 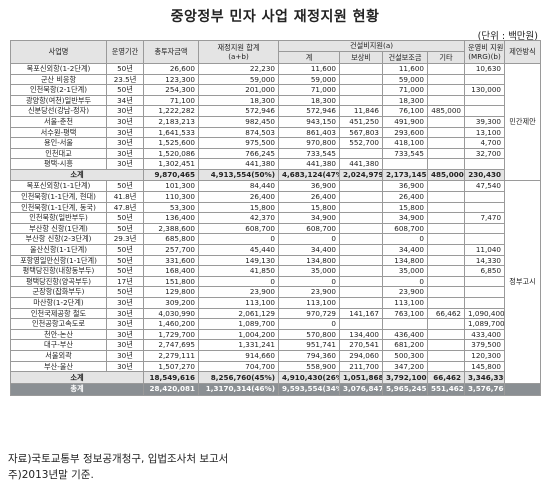 I want to click on project-name-cell: 부산항 신항(2-3단계), so click(x=58, y=239).